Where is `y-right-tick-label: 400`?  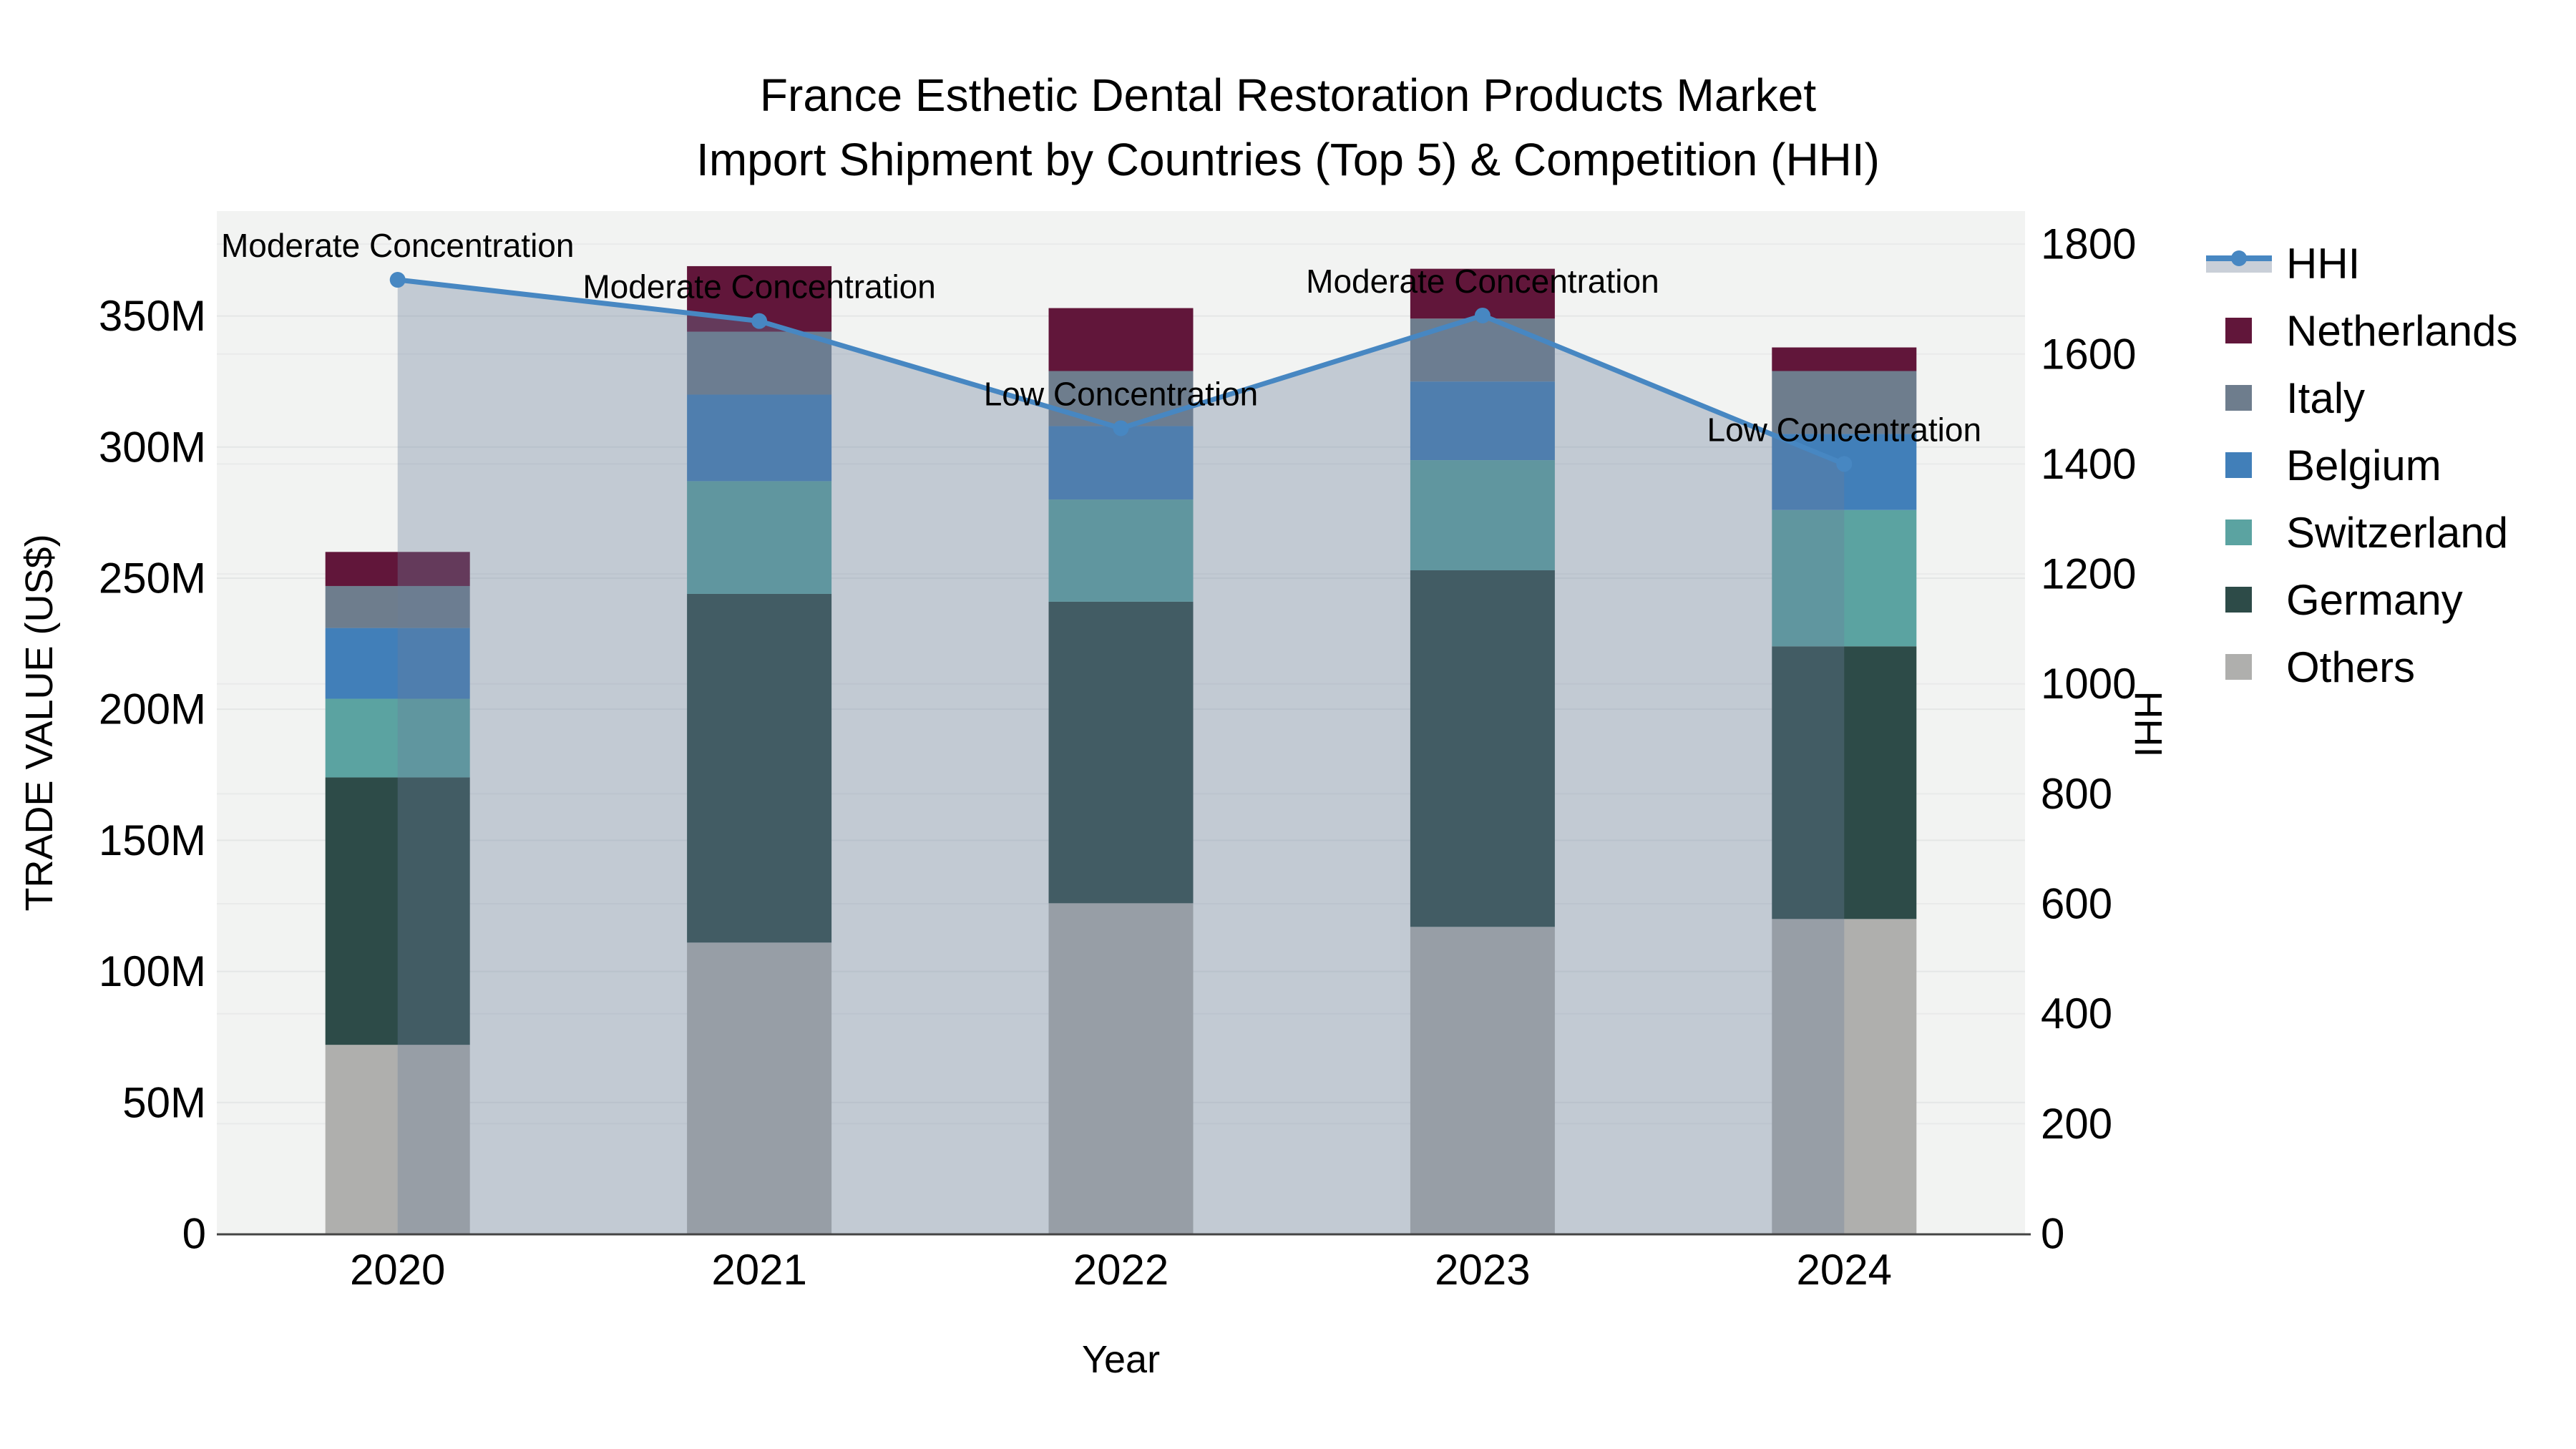 y-right-tick-label: 400 is located at coordinates (2076, 1014).